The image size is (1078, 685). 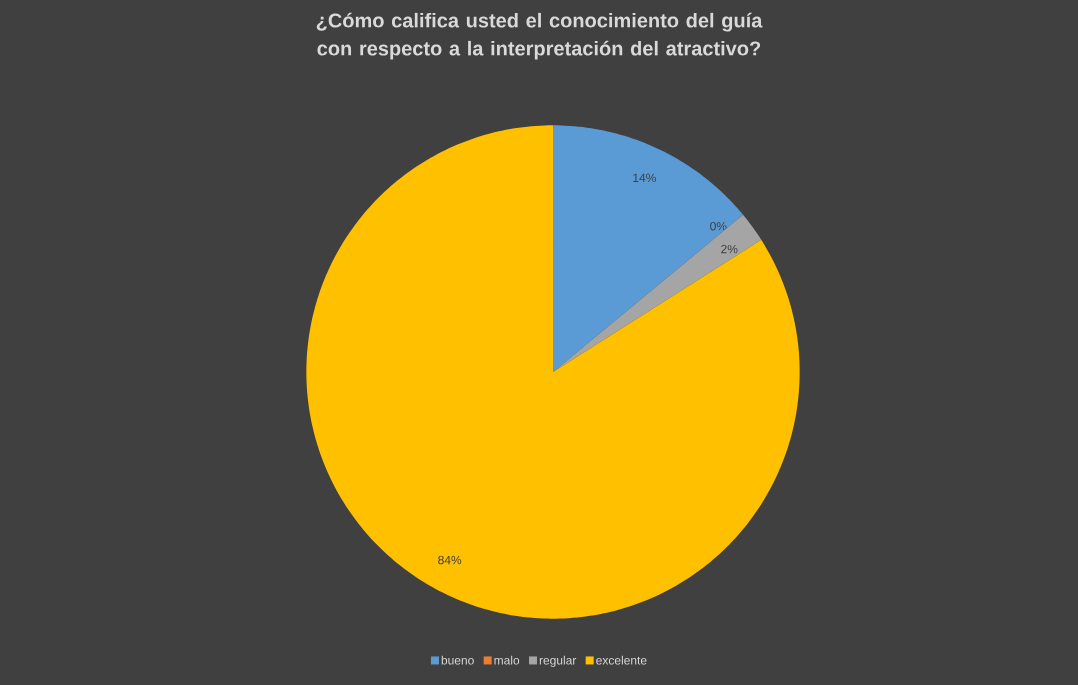 I want to click on chart-title: ¿Cómo califica usted el conocimiento del guía con respecto a la interpretación del atractivo?, so click(x=539, y=36).